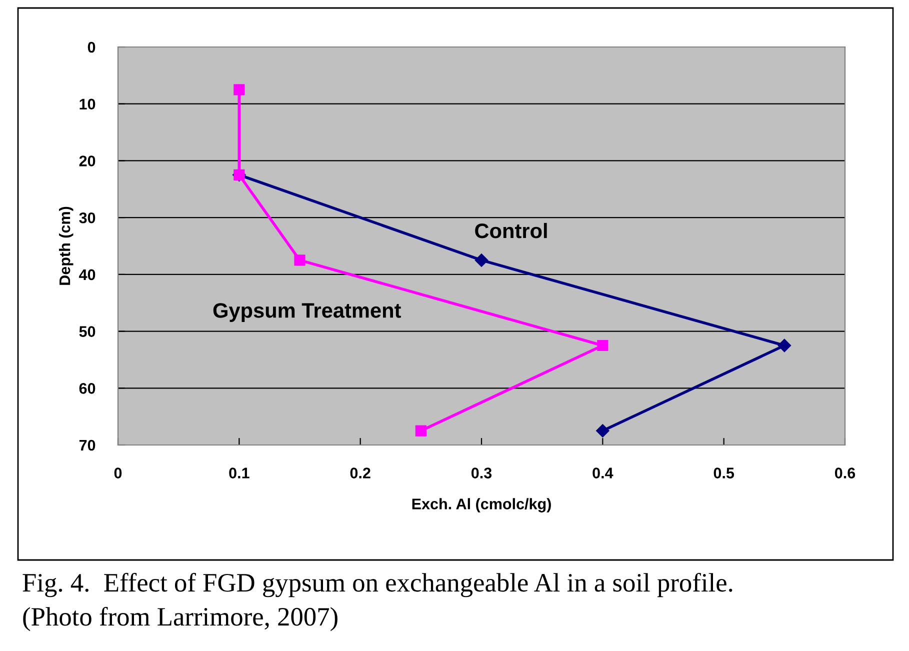 The image size is (909, 651). I want to click on x-tick-label: 0.6, so click(845, 473).